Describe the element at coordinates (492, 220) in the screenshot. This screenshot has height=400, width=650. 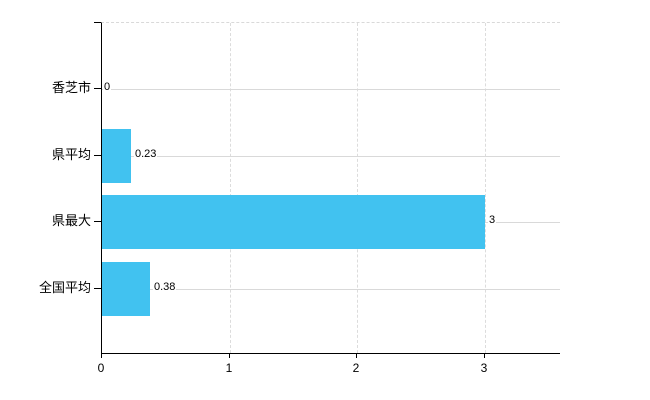
I see `value-label: 3` at that location.